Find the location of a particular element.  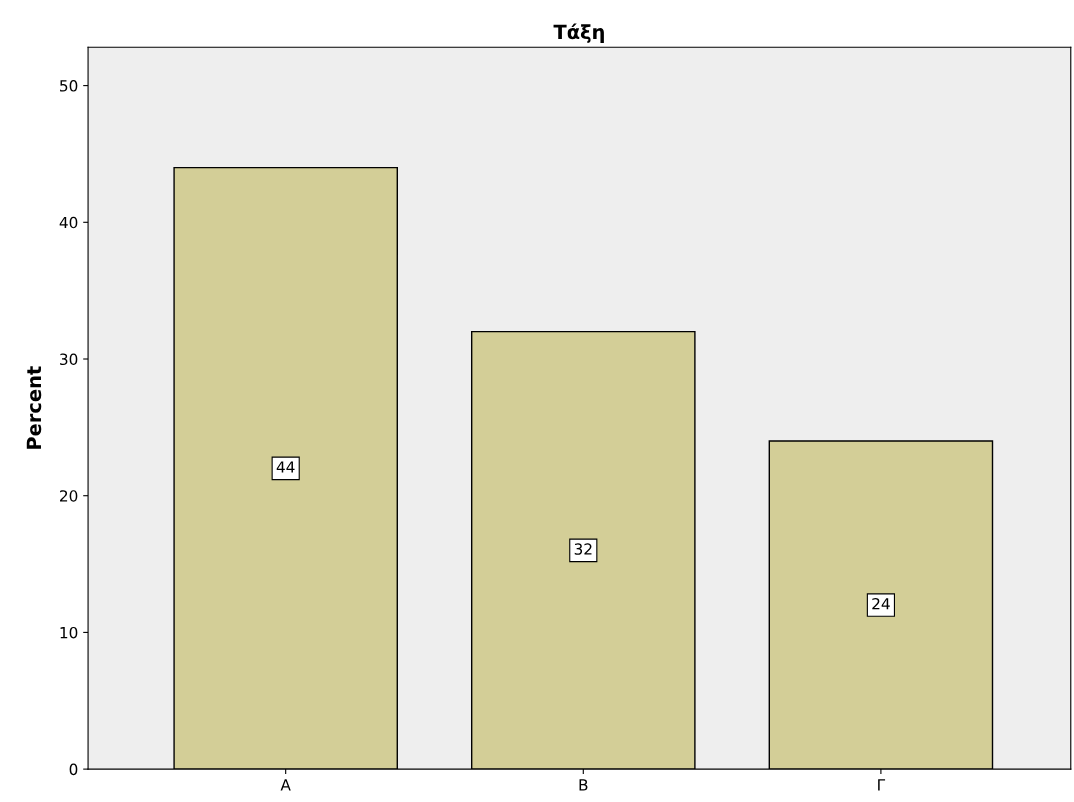

y-tick-label: 30 is located at coordinates (69, 359).